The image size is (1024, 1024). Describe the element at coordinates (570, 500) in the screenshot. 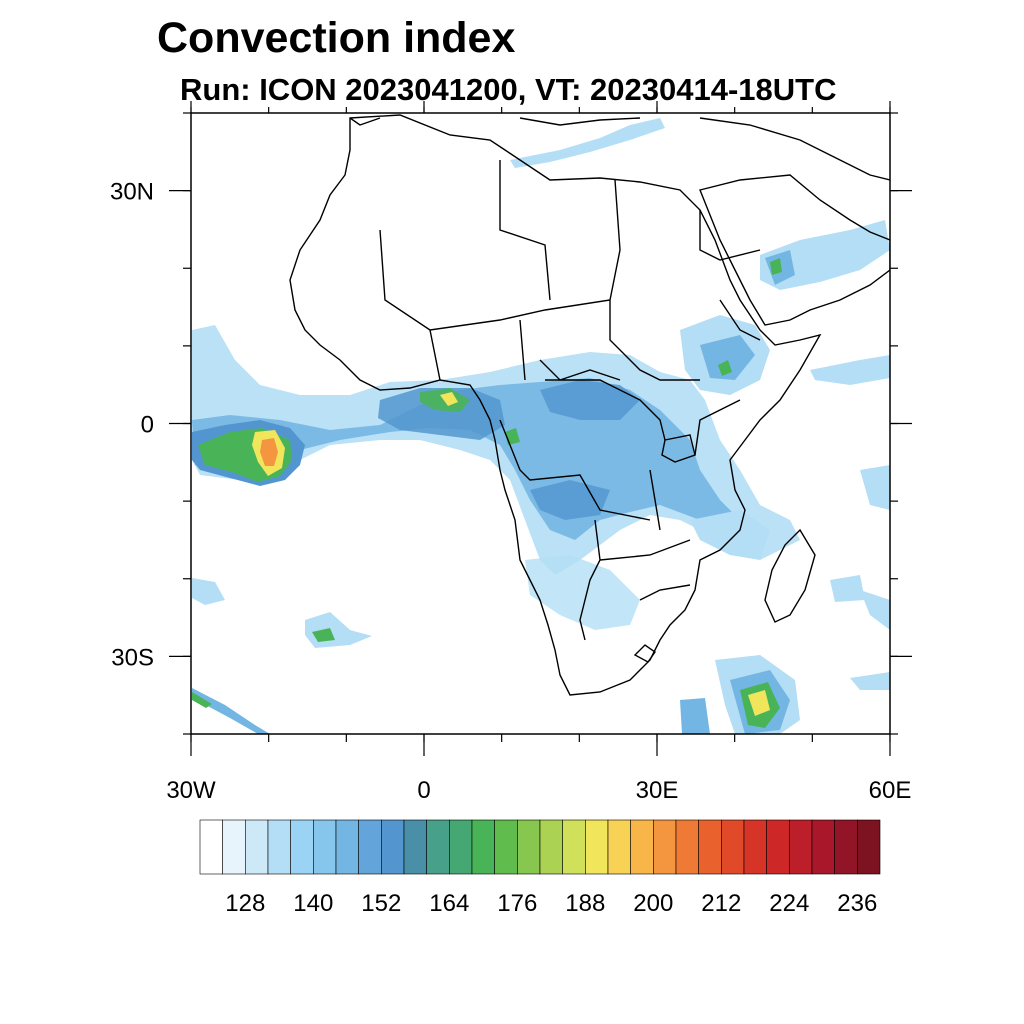

I see `south-congo-deep` at that location.